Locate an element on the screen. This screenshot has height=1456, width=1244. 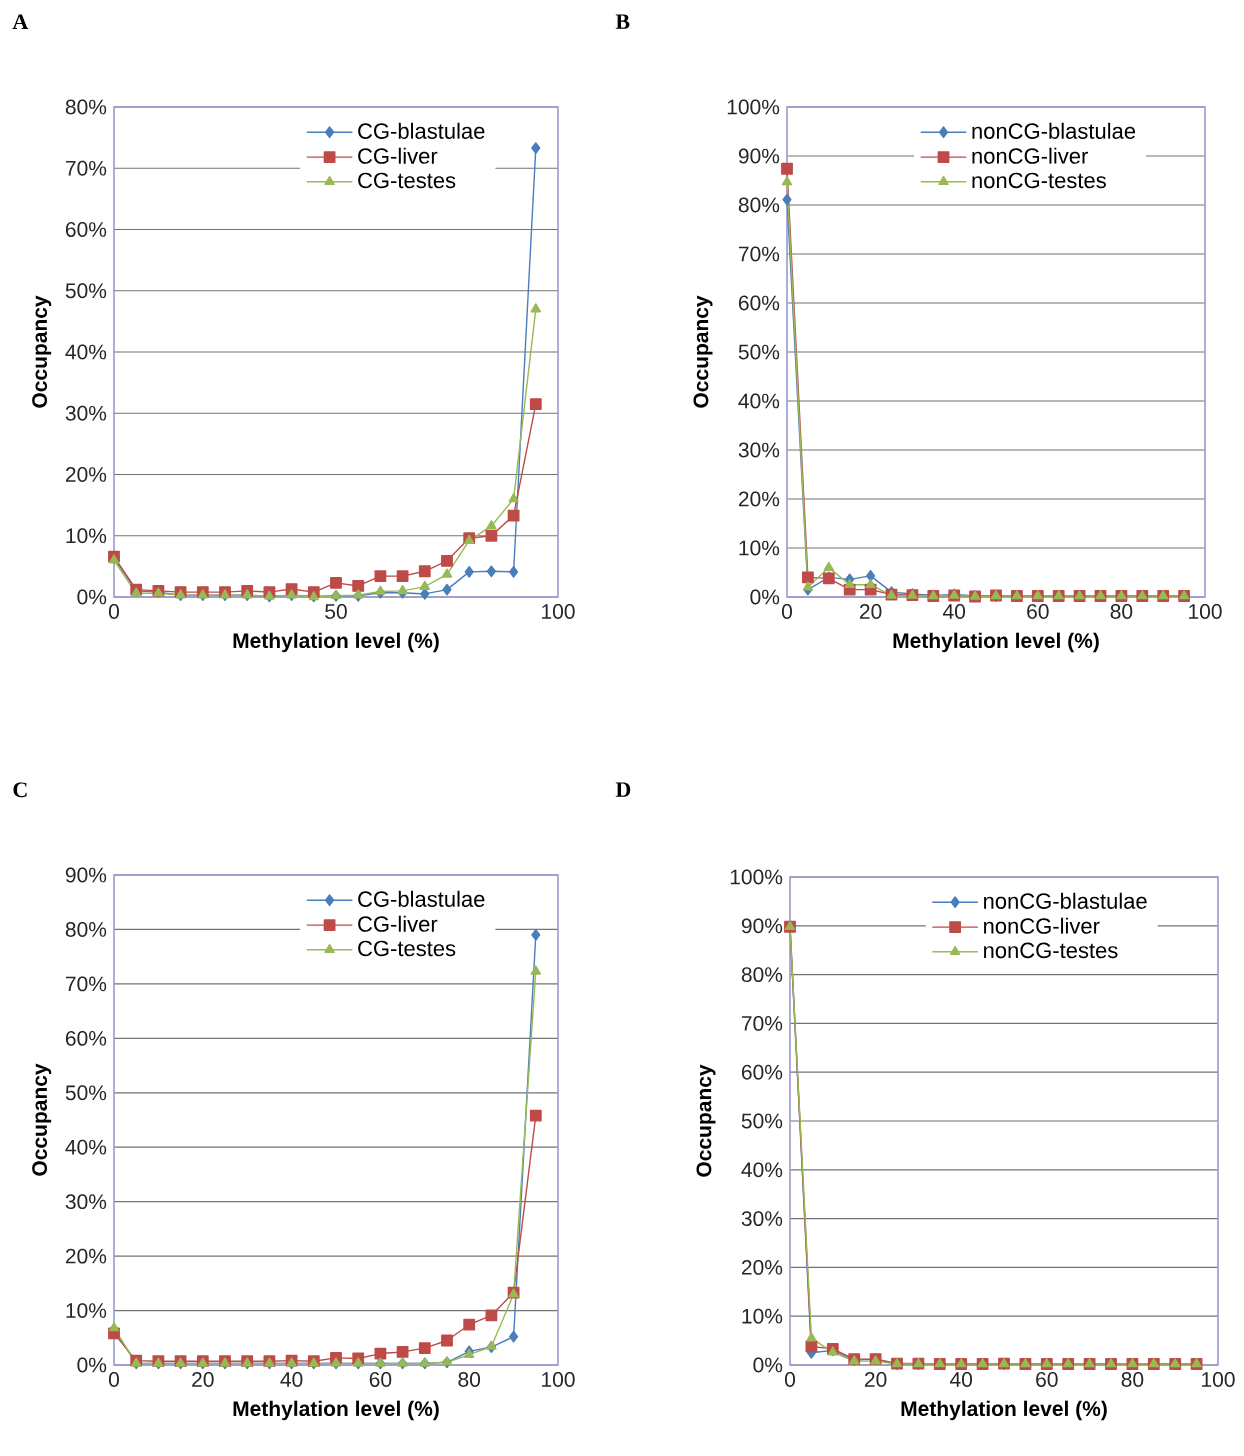
chart-title: A is located at coordinates (20, 21).